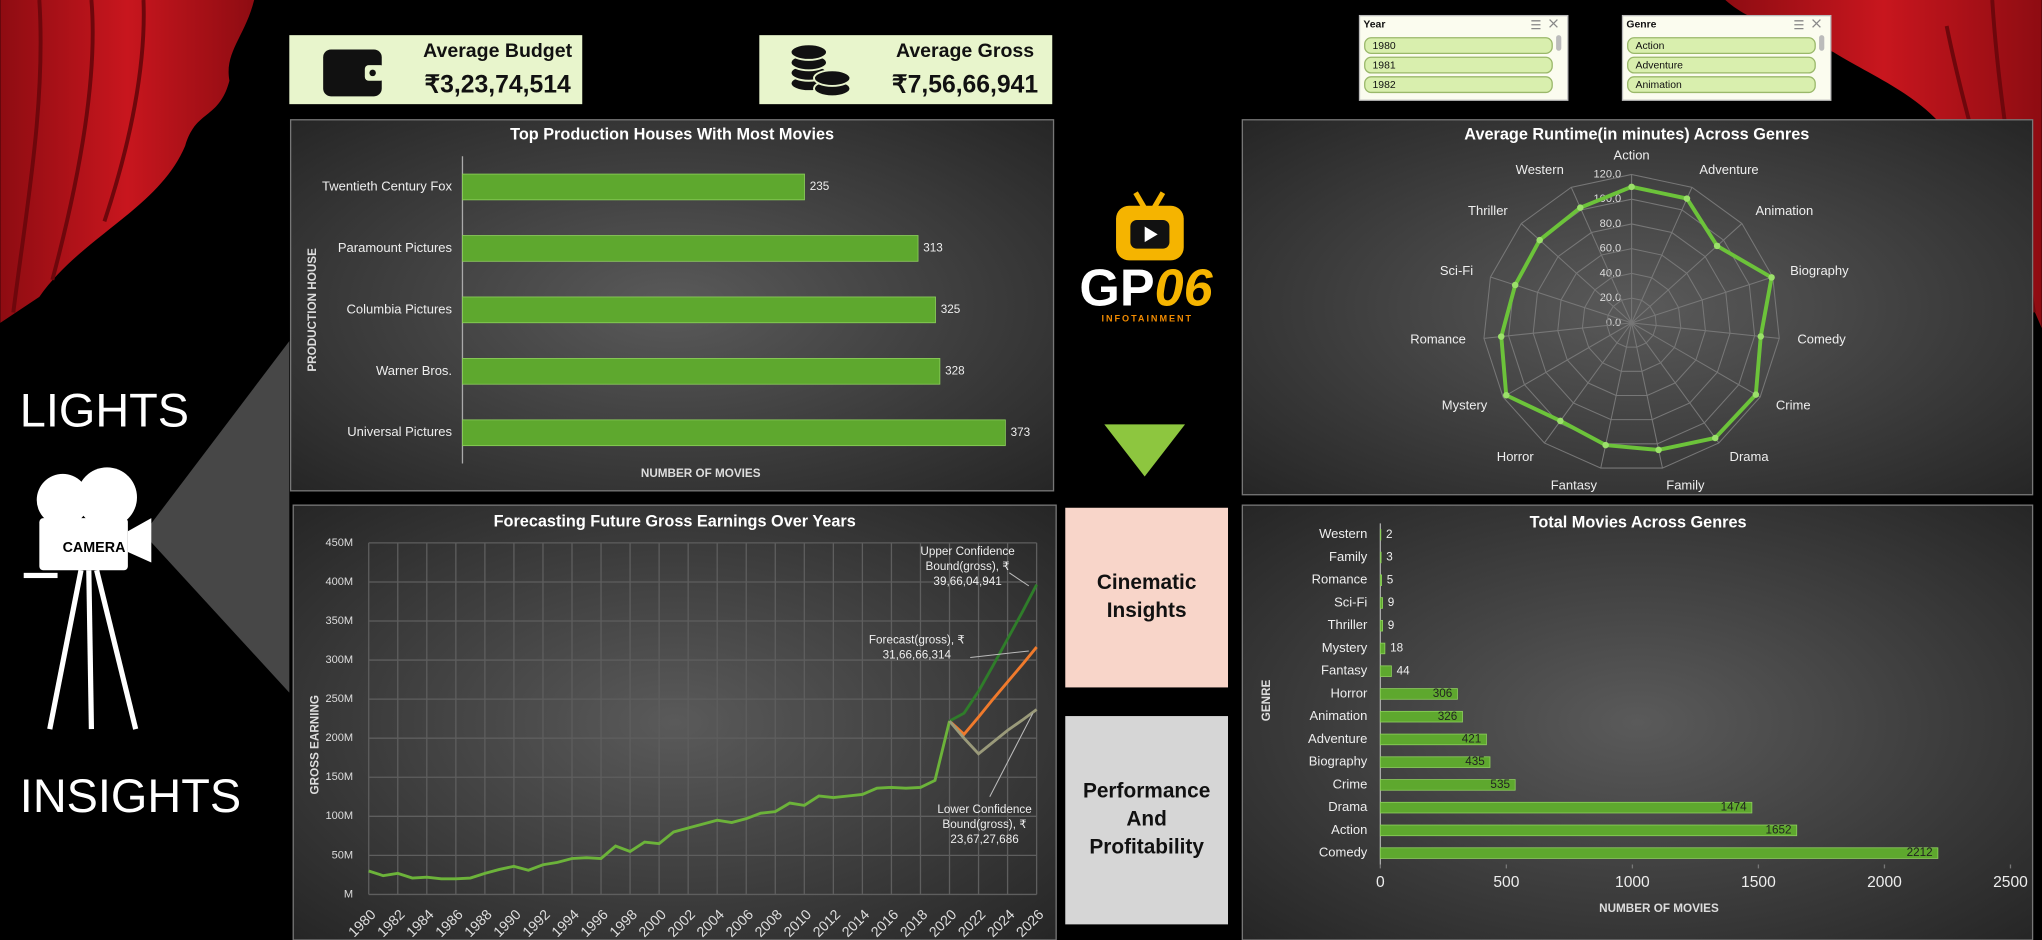 The height and width of the screenshot is (940, 2042). What do you see at coordinates (1374, 24) in the screenshot?
I see `slicer-title: Year` at bounding box center [1374, 24].